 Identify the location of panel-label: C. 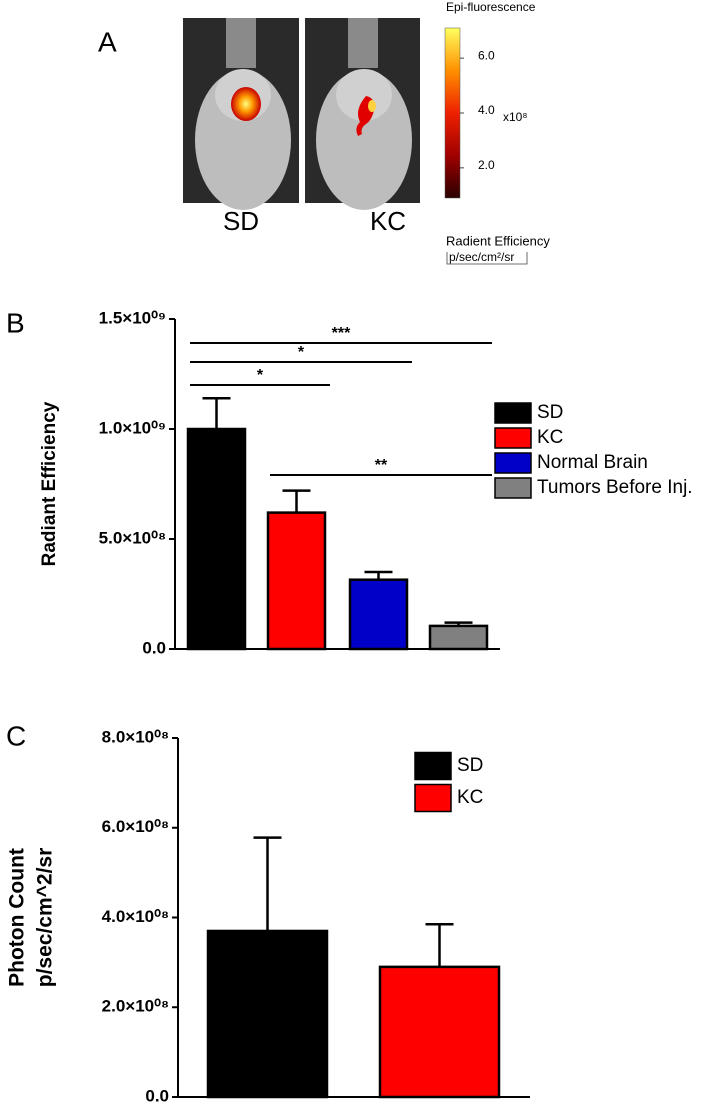
(16, 735).